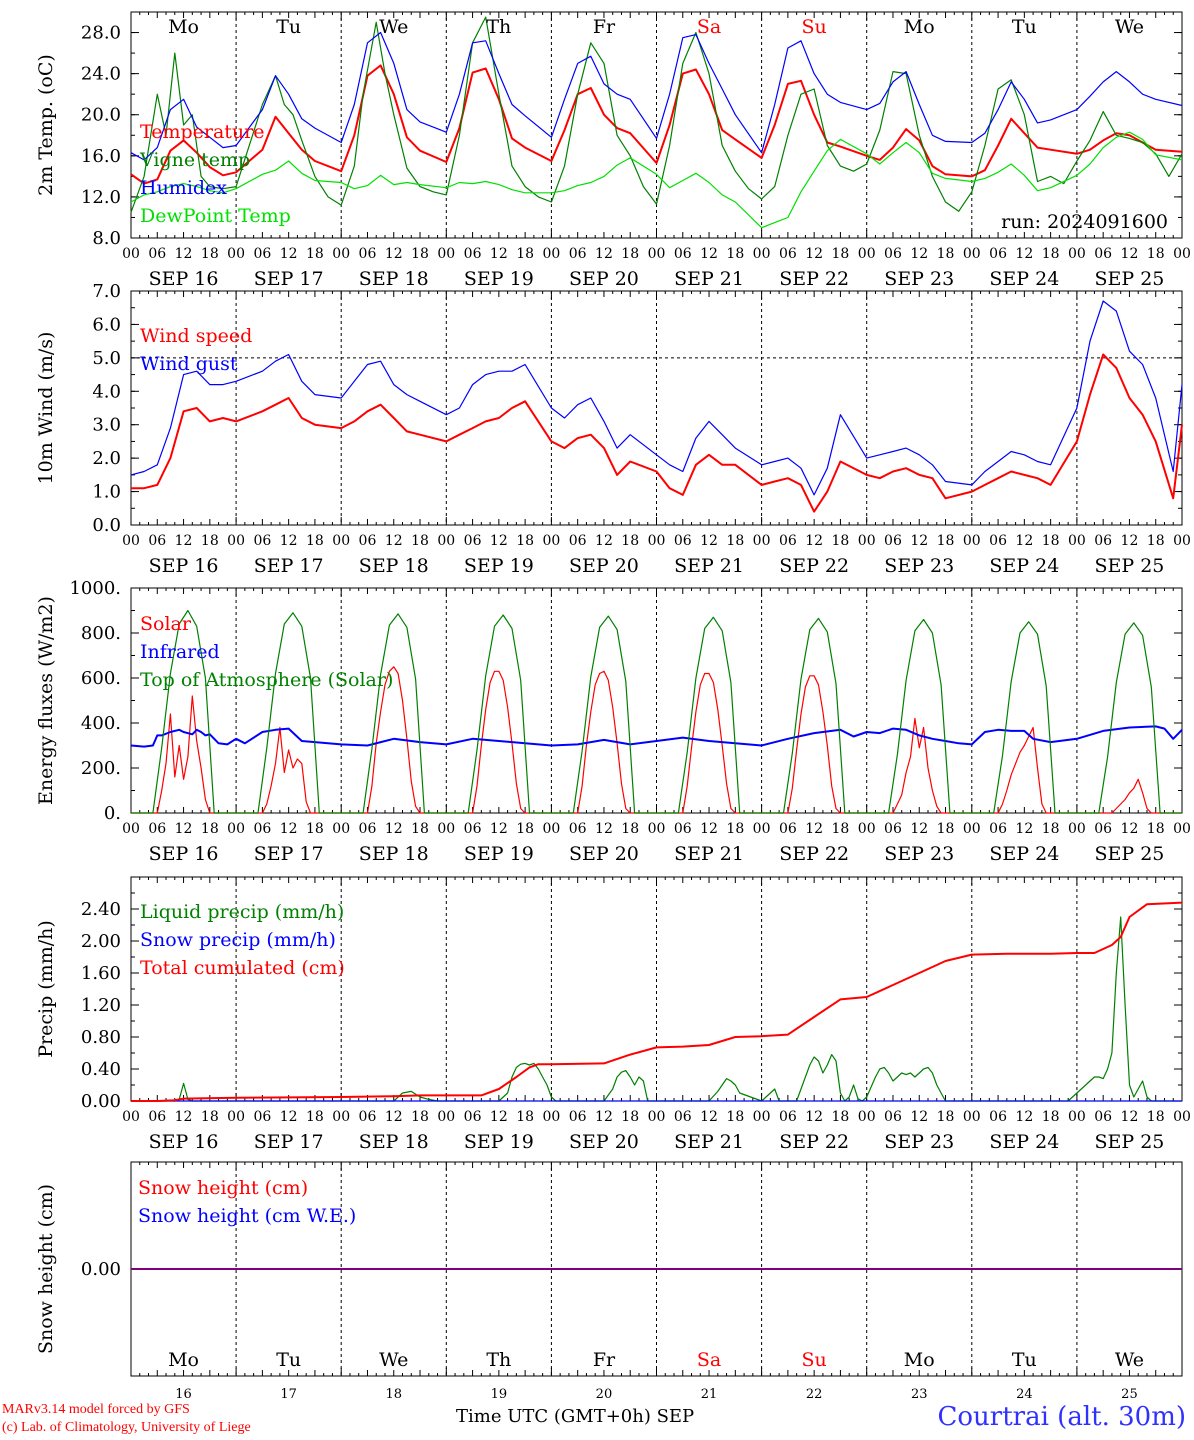 This screenshot has height=1440, width=1194. Describe the element at coordinates (106, 391) in the screenshot. I see `y-tick-label: 4.0` at that location.